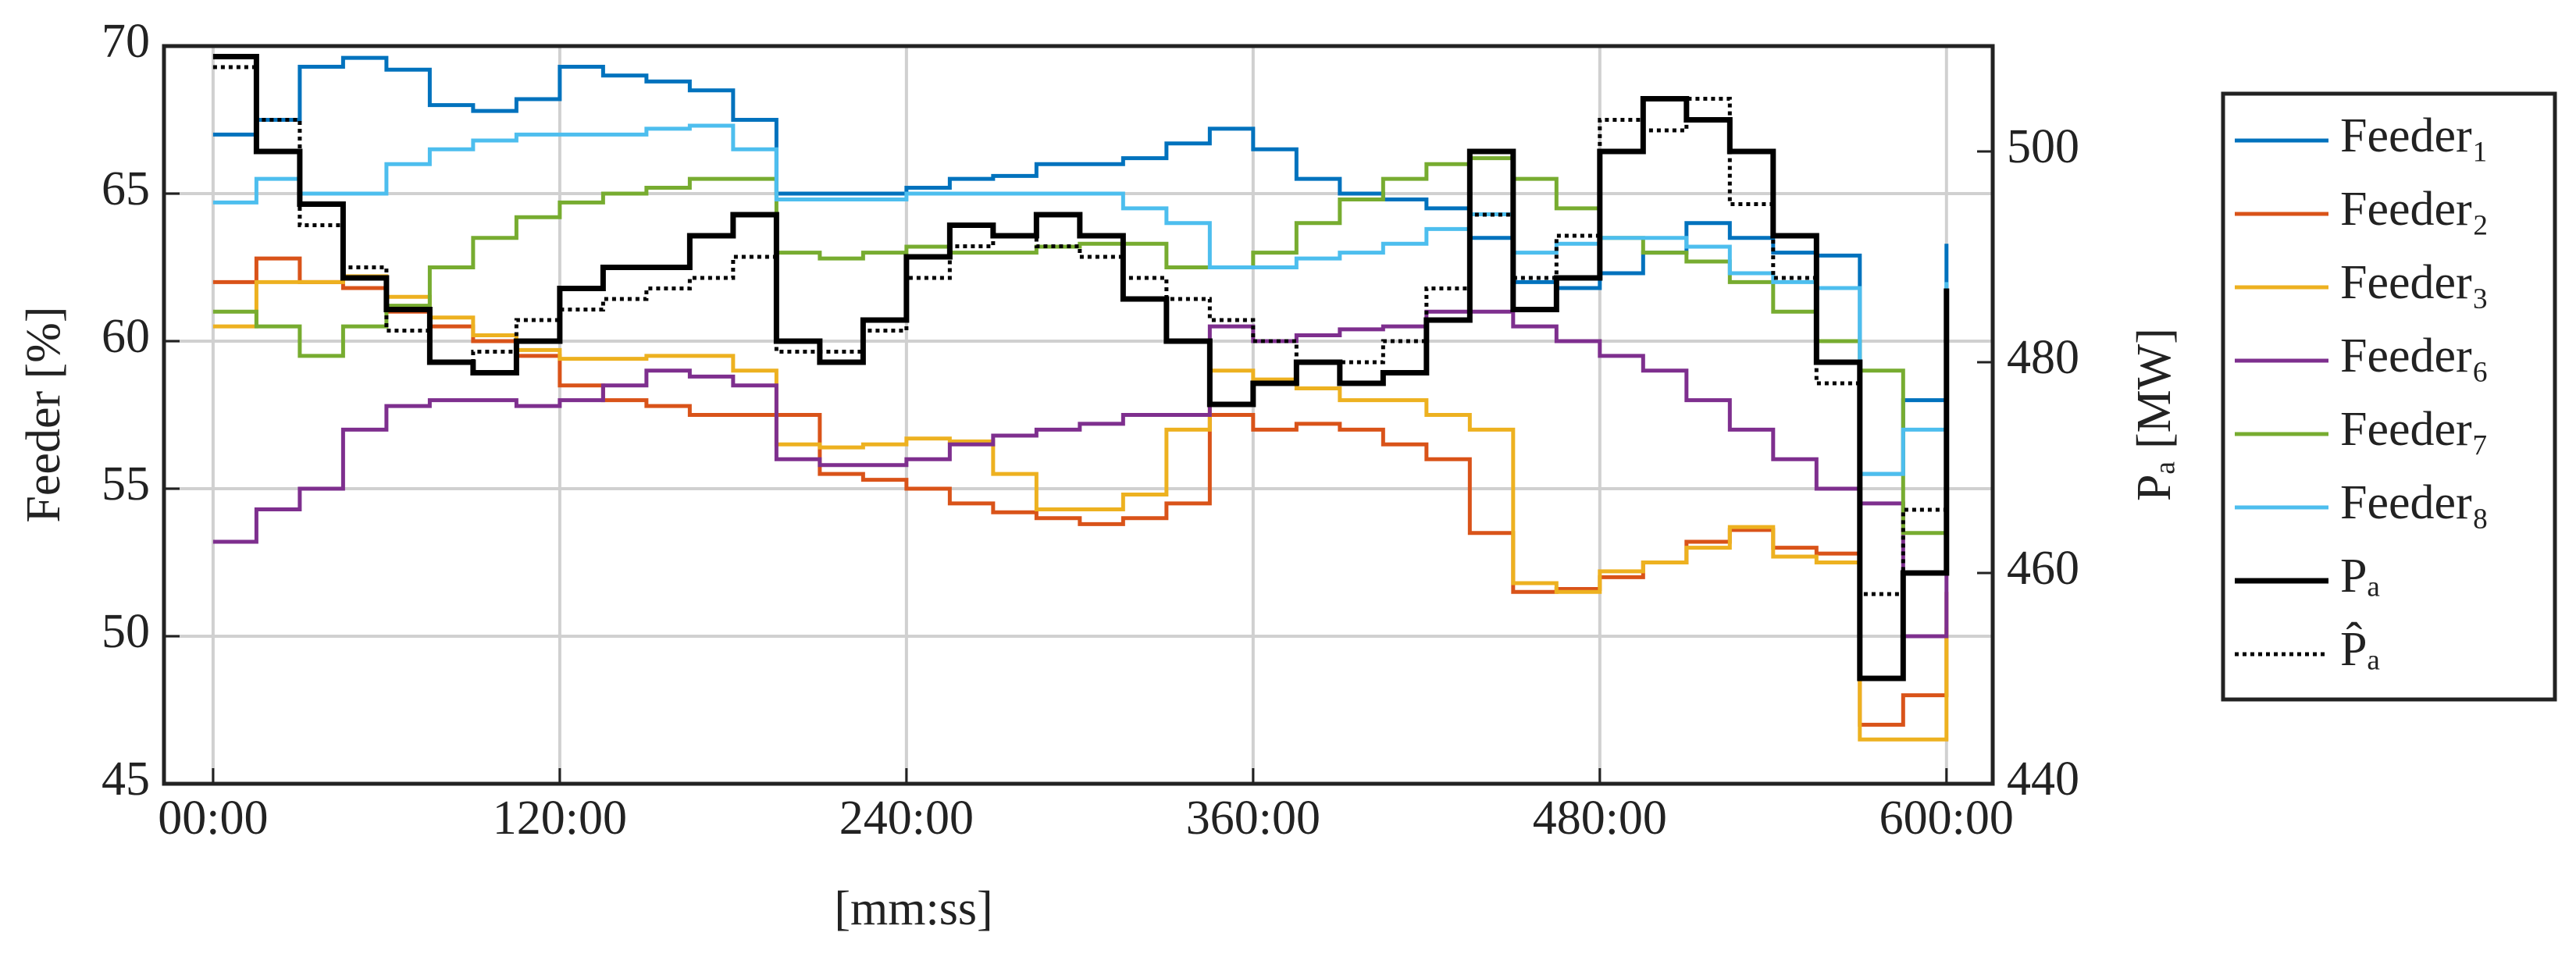 The image size is (2576, 968). Describe the element at coordinates (126, 484) in the screenshot. I see `y-tick-label: 55` at that location.